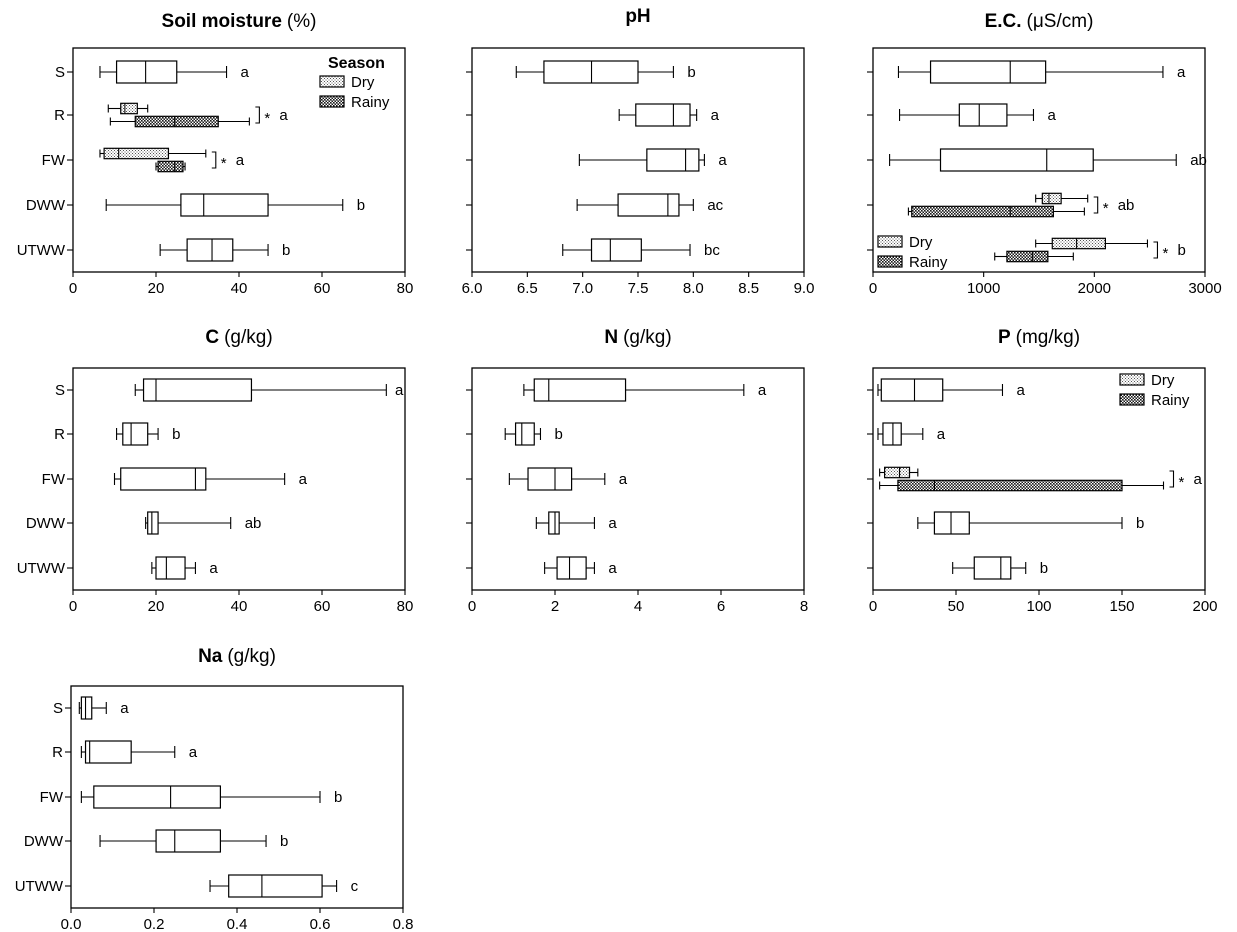 The width and height of the screenshot is (1237, 932). What do you see at coordinates (637, 337) in the screenshot?
I see `panel-title: N (g/kg)` at bounding box center [637, 337].